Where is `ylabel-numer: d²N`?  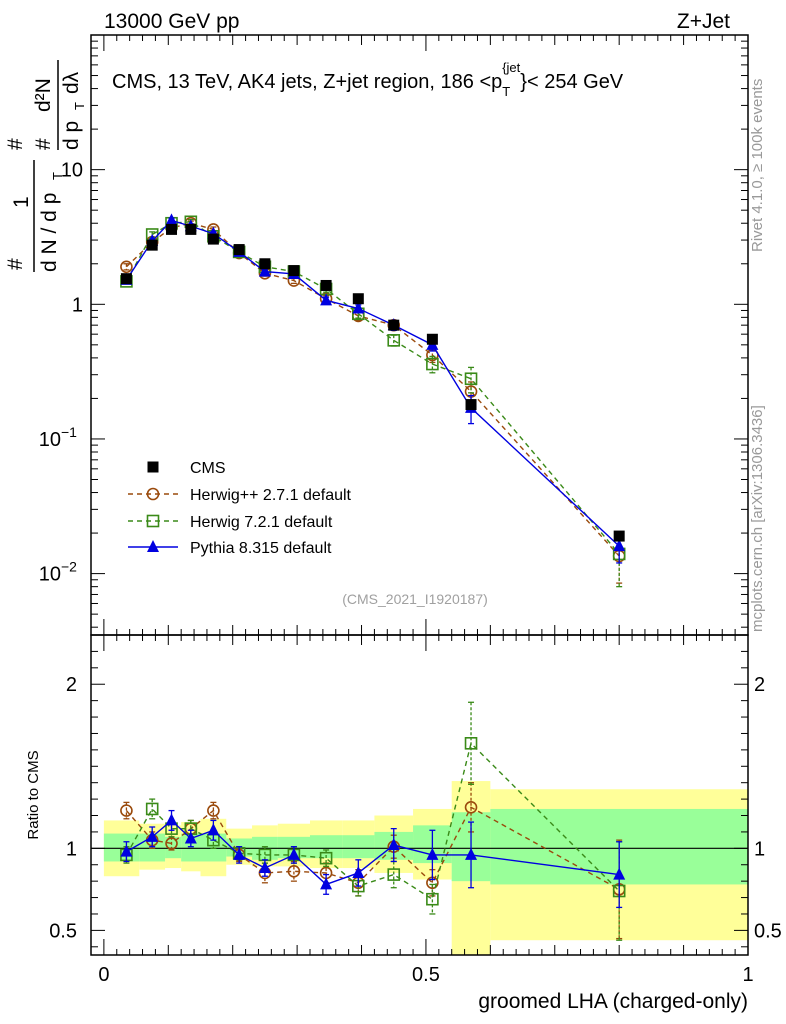
ylabel-numer: d²N is located at coordinates (43, 95).